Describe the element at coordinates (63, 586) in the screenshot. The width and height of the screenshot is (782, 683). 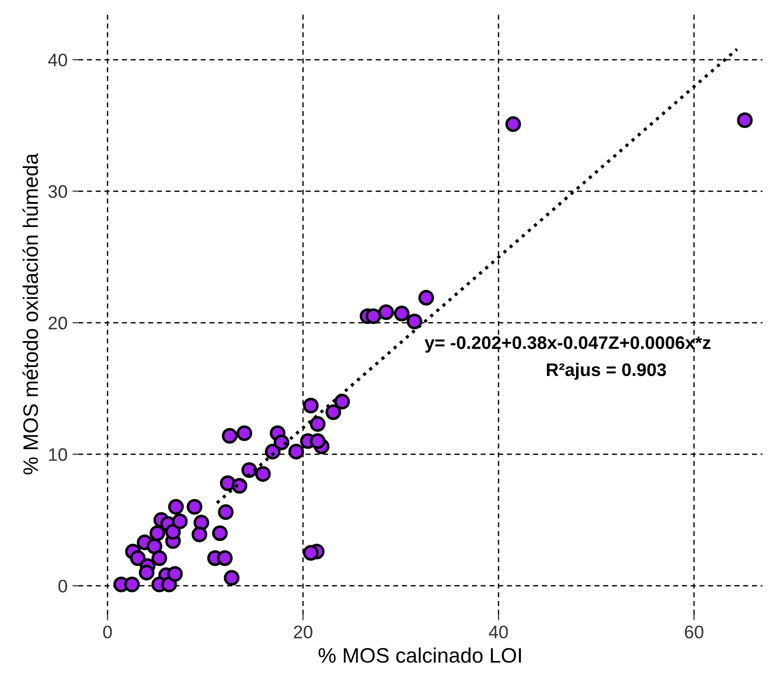
I see `y-tick-label: 0` at that location.